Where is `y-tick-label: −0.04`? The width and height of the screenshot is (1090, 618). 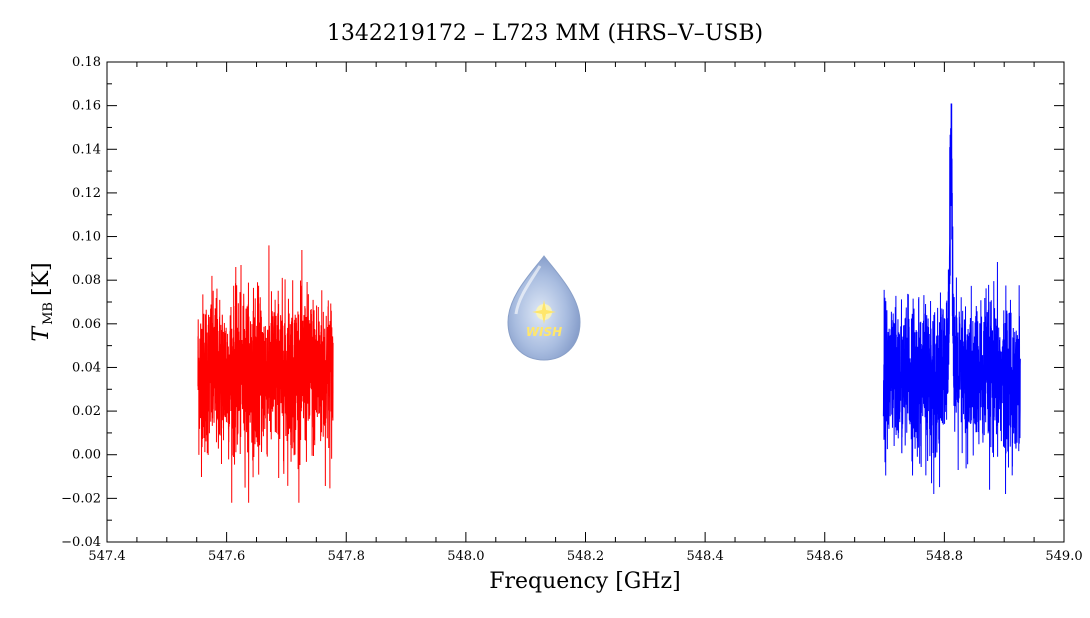 y-tick-label: −0.04 is located at coordinates (81, 542).